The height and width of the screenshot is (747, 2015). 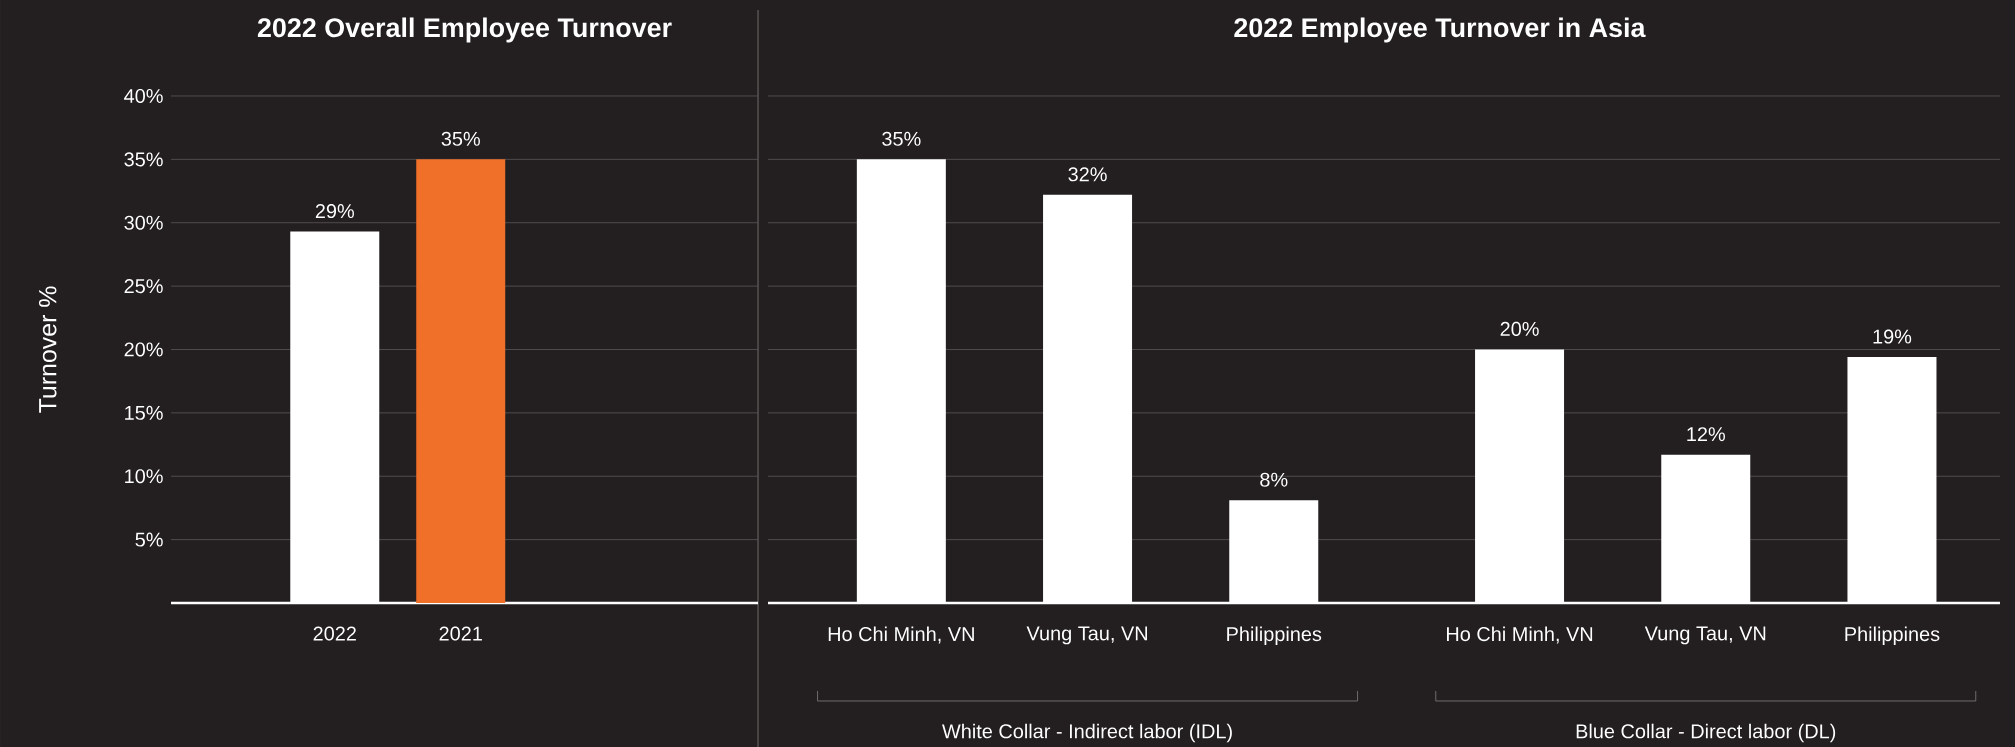 I want to click on chart-title: 2022 Overall Employee Turnover, so click(x=464, y=30).